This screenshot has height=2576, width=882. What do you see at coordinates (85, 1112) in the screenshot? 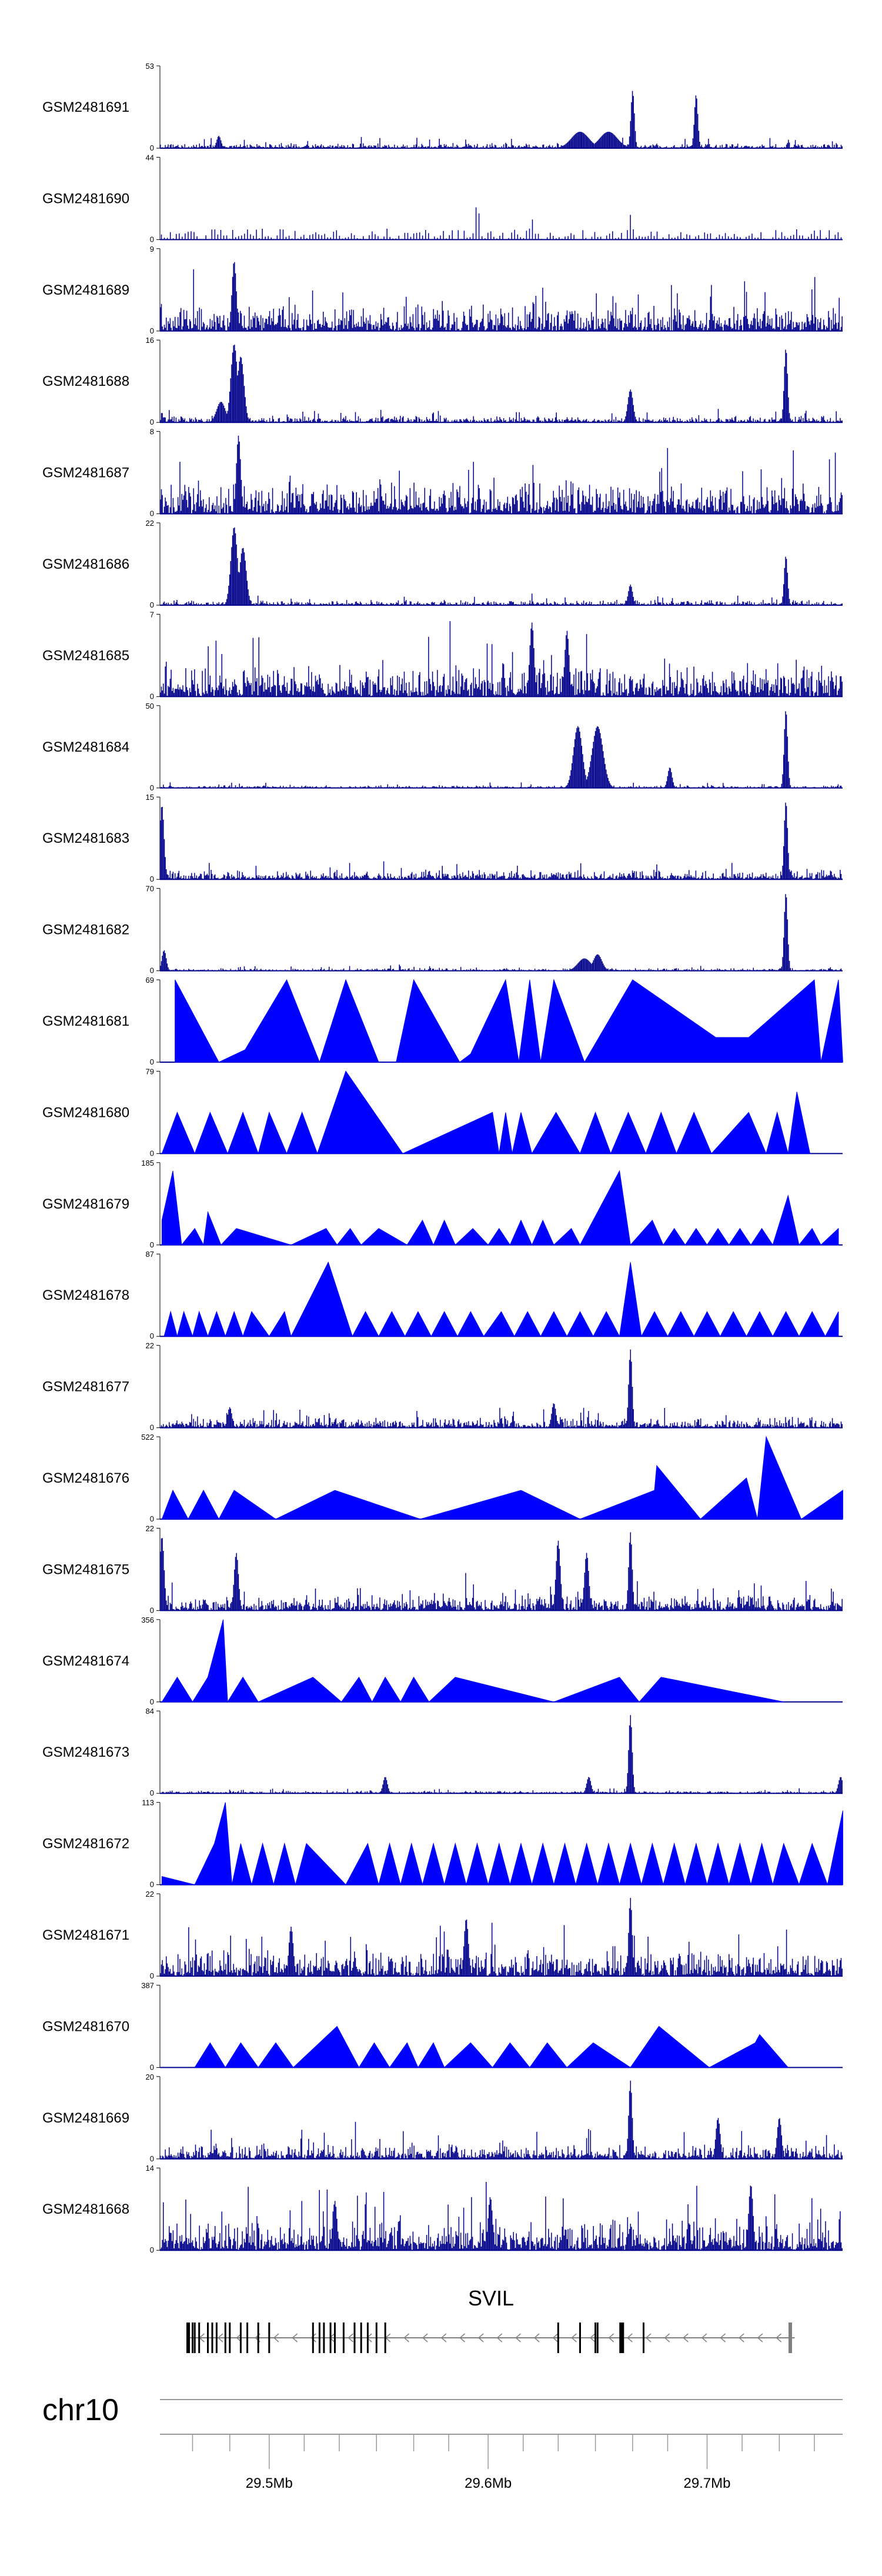
I see `track-label: GSM2481680` at bounding box center [85, 1112].